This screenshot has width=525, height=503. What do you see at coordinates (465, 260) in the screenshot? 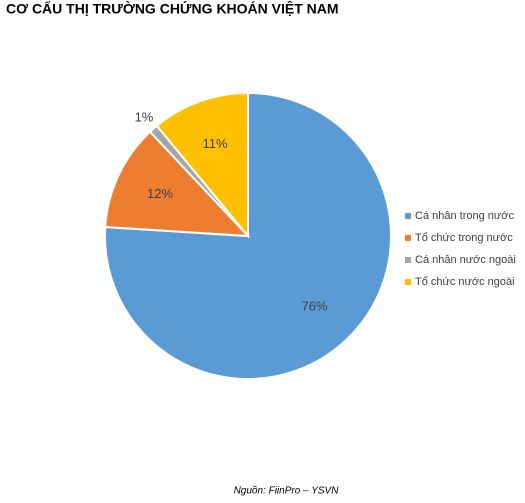
I see `legend-label: Cá nhân nước ngoài` at bounding box center [465, 260].